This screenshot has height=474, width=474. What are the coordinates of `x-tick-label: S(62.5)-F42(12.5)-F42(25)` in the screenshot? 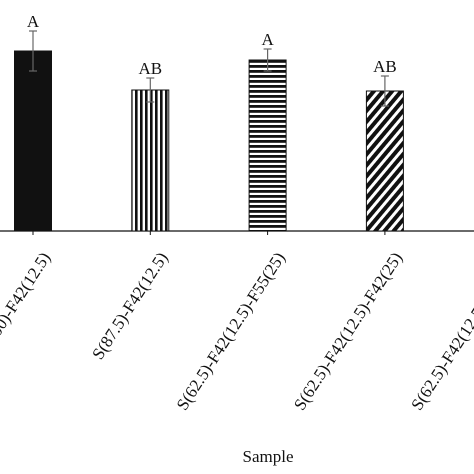 It's located at (348, 331).